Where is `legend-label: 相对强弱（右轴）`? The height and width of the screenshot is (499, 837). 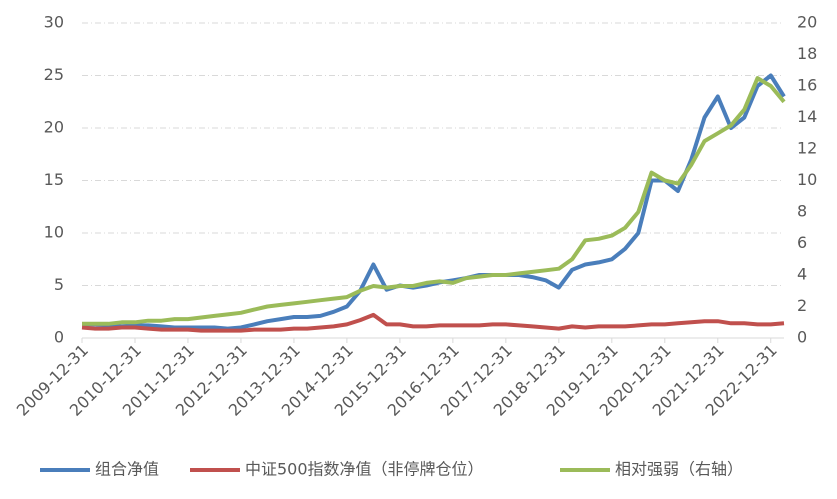 legend-label: 相对强弱（右轴） is located at coordinates (679, 469).